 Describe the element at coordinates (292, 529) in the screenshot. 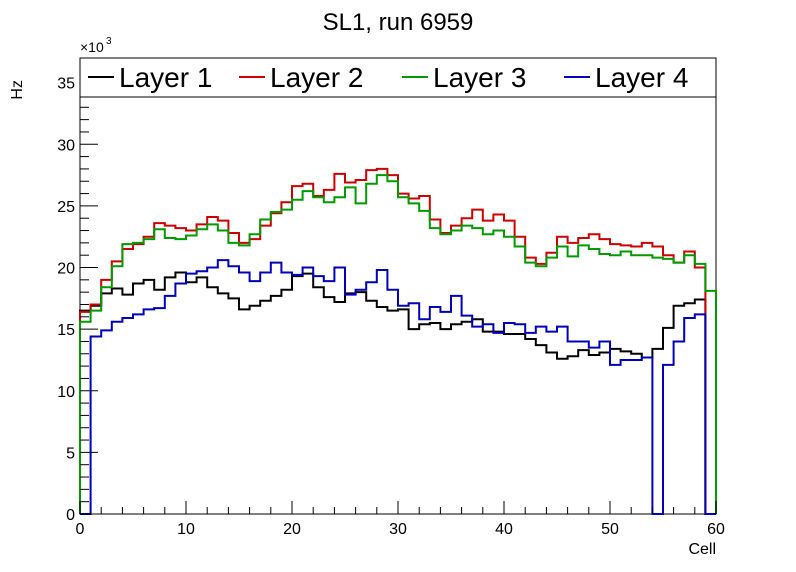

I see `x-tick-label: 20` at that location.